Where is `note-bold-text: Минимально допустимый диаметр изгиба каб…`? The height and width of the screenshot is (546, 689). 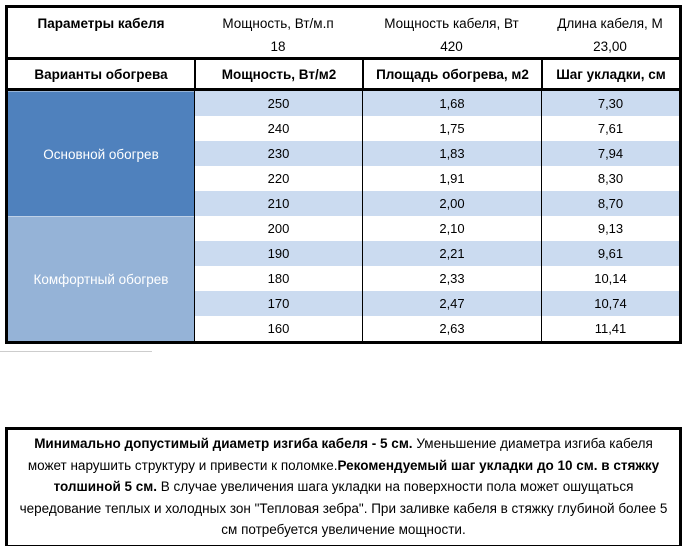
note-bold-text: Минимально допустимый диаметр изгиба каб… is located at coordinates (223, 443).